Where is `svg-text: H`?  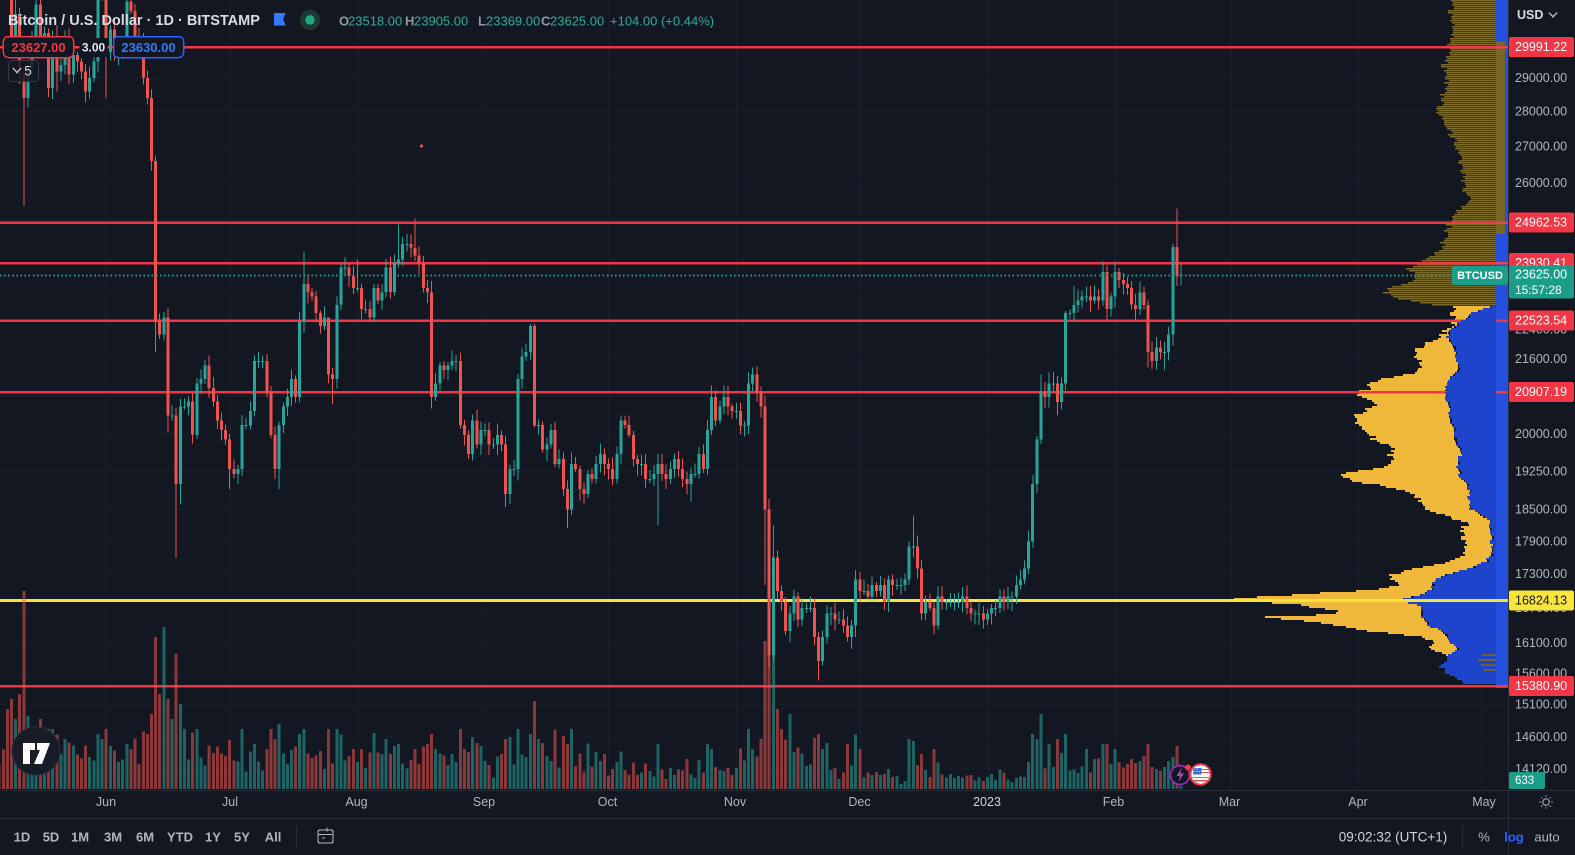 svg-text: H is located at coordinates (409, 21).